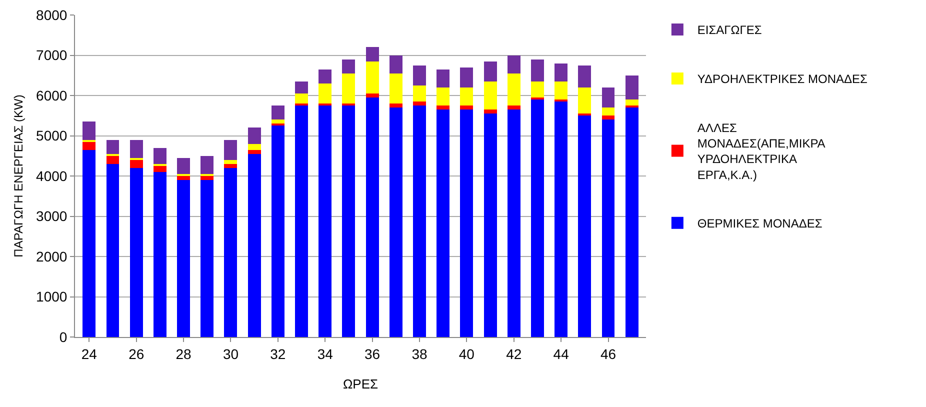 The width and height of the screenshot is (926, 407). I want to click on y-tick-label: 8000, so click(52, 14).